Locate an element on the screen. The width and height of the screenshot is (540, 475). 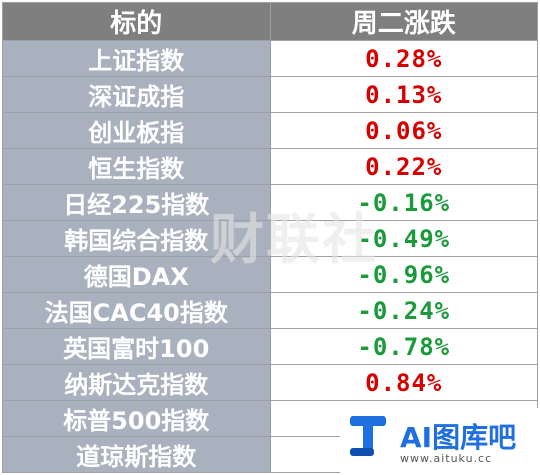
index-change: 0.84% is located at coordinates (403, 382).